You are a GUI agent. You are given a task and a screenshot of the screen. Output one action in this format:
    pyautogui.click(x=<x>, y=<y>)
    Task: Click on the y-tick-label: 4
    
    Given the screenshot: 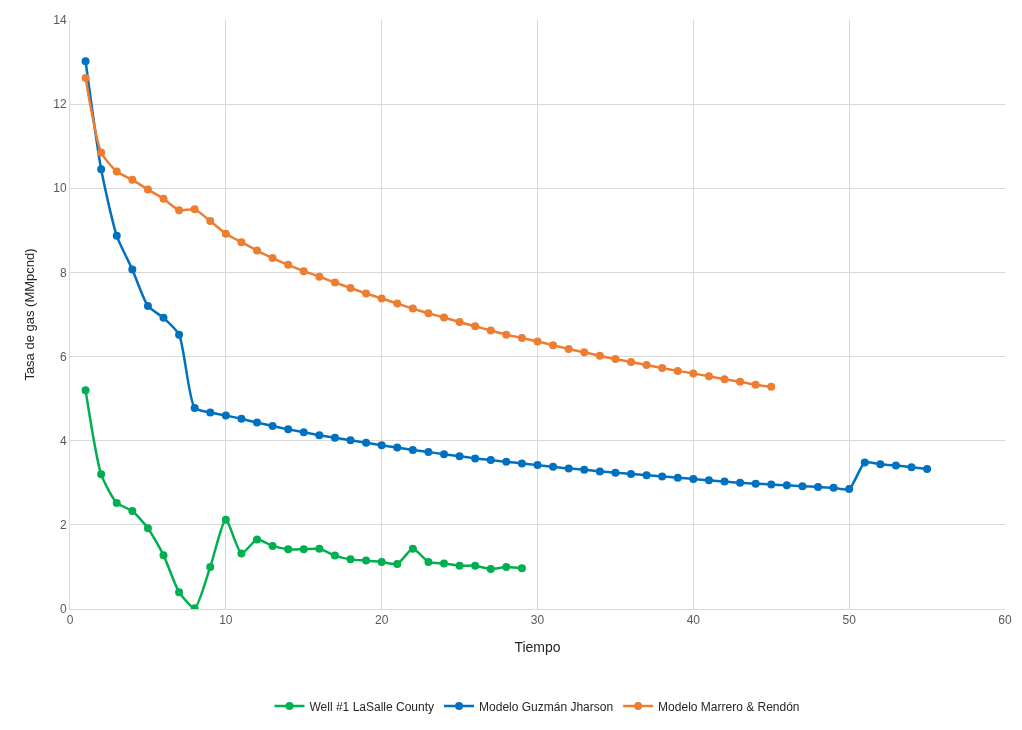 What is the action you would take?
    pyautogui.click(x=63, y=440)
    